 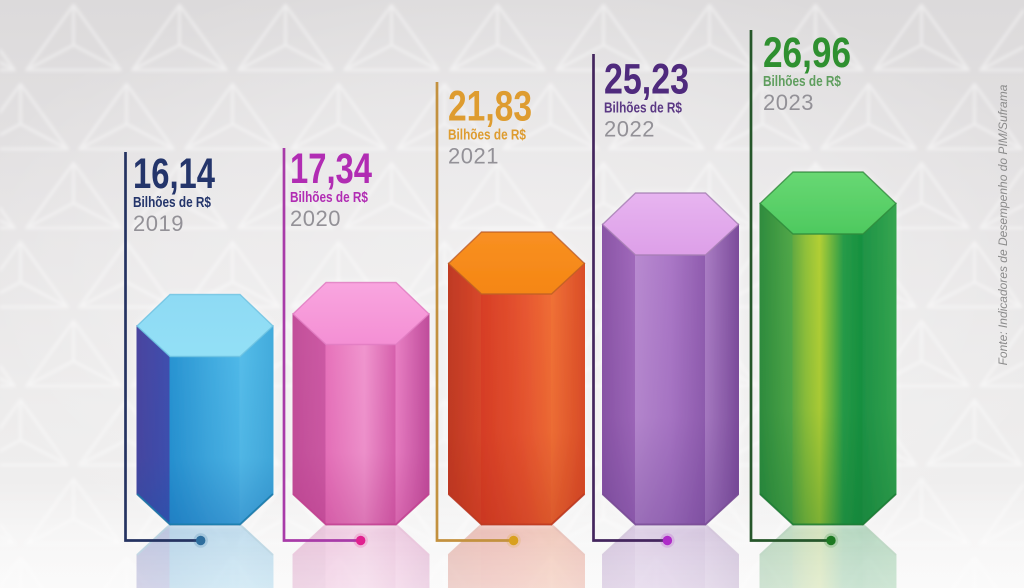 What do you see at coordinates (646, 80) in the screenshot?
I see `svg-text: 25,23` at bounding box center [646, 80].